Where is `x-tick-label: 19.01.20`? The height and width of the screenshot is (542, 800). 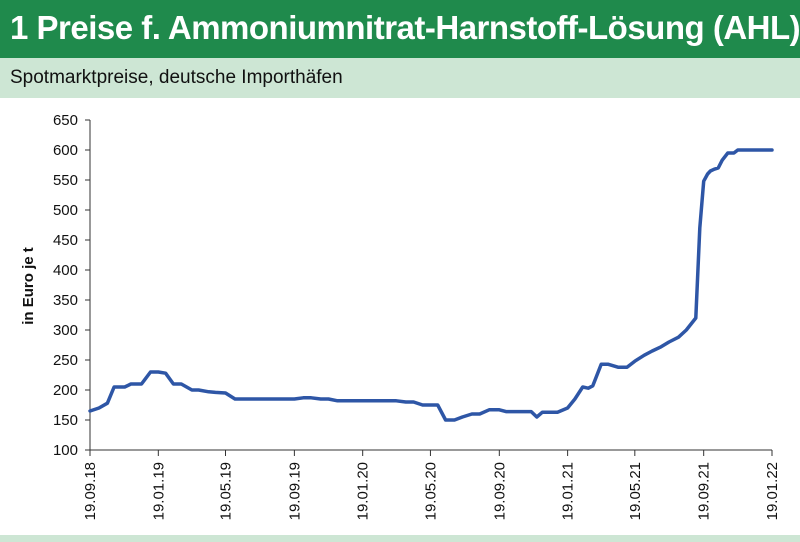 x-tick-label: 19.01.20 is located at coordinates (363, 491).